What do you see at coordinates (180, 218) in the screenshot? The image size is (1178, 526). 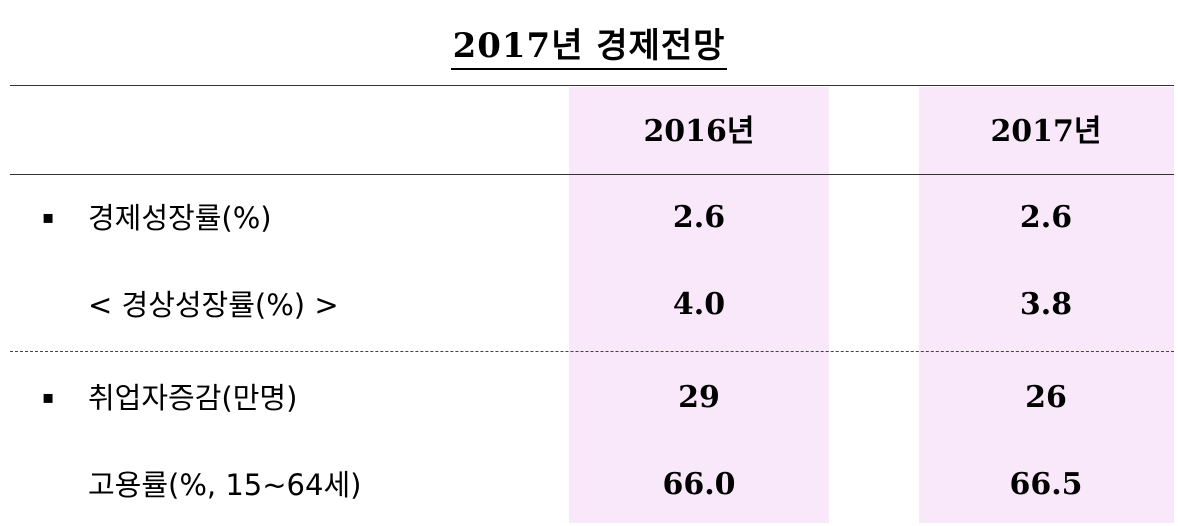 I see `row-label-gdp-growth: 경제성장률(%)` at bounding box center [180, 218].